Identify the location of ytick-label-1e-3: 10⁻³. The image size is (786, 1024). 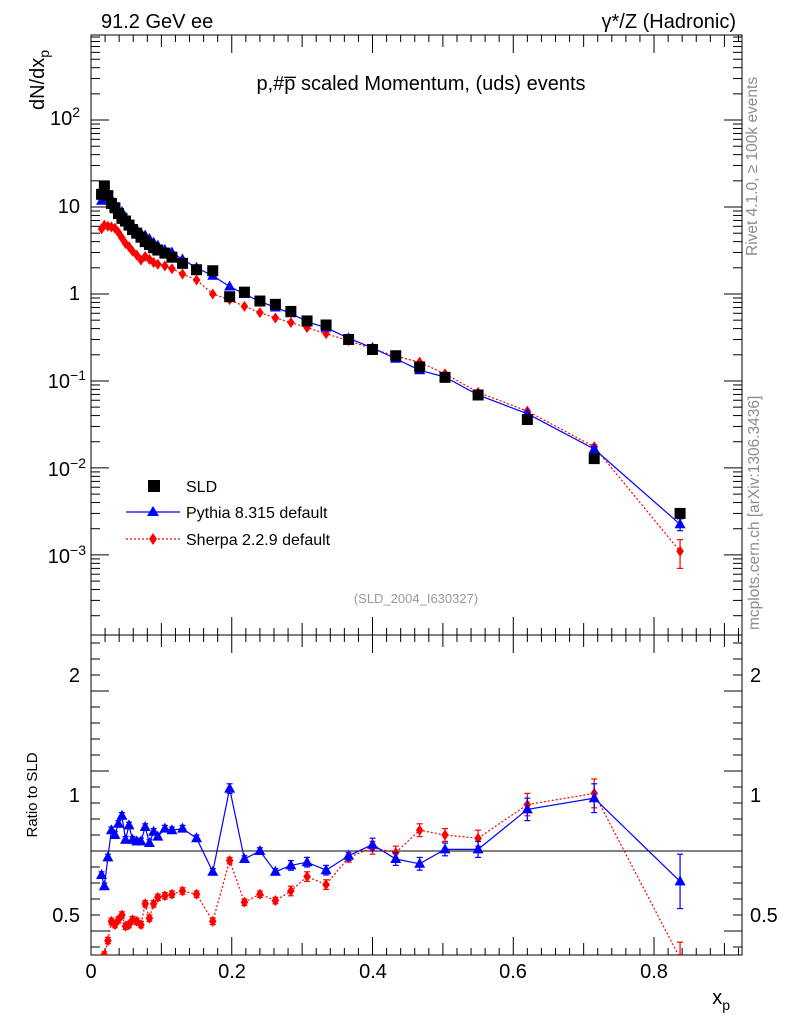
(67, 555).